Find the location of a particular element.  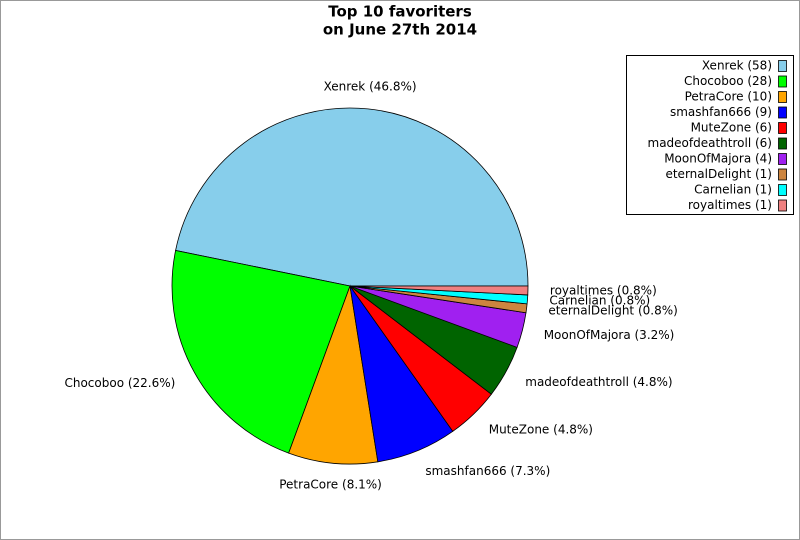

legend-box is located at coordinates (710, 135).